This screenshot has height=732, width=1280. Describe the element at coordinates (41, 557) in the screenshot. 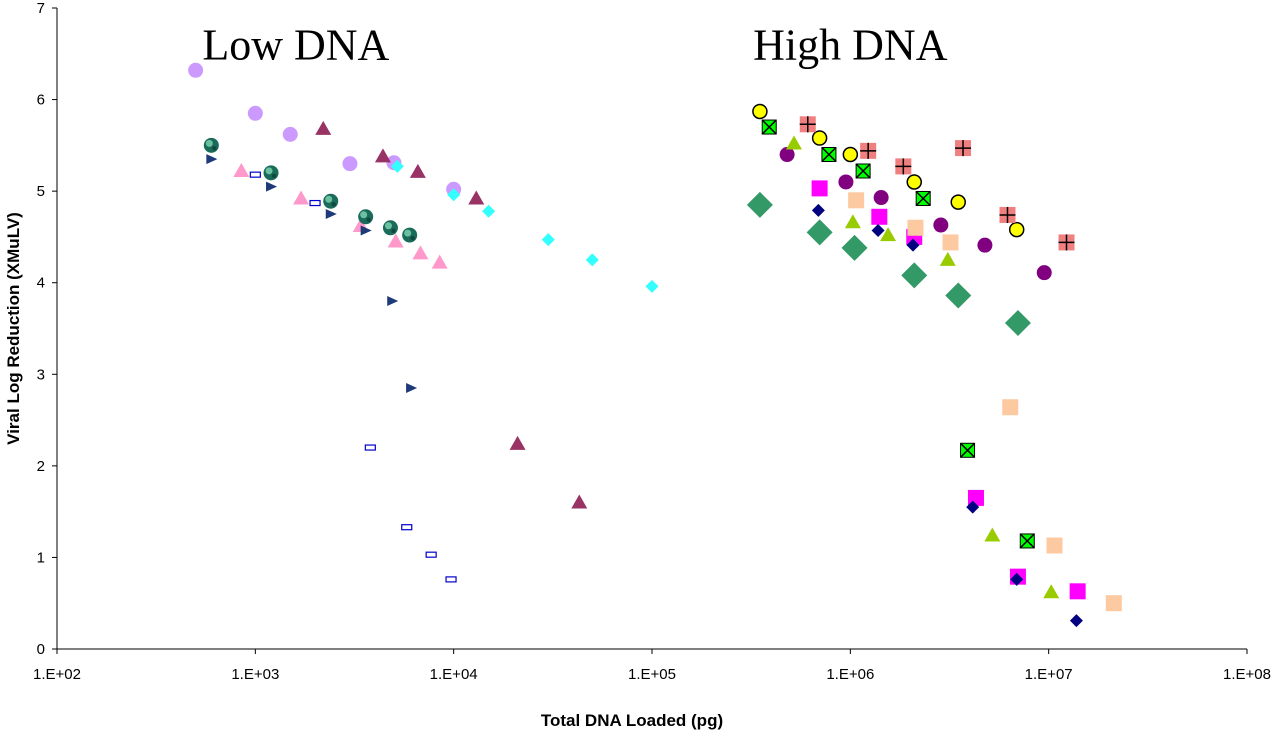

I see `y-tick-label: 1` at that location.